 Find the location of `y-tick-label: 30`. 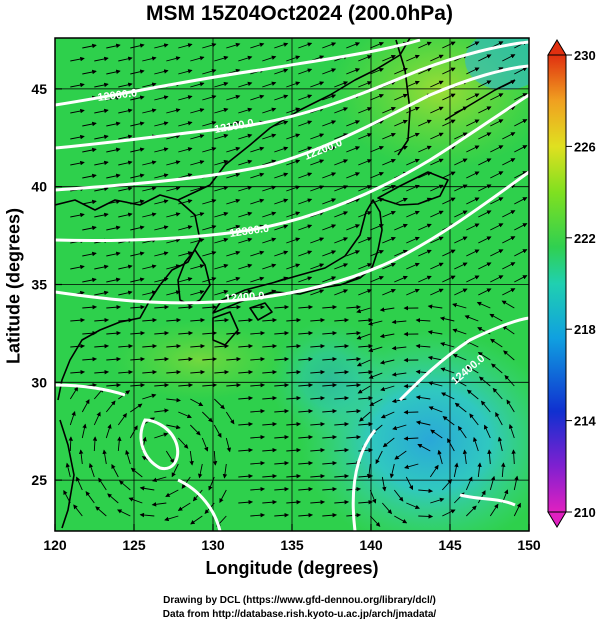

y-tick-label: 30 is located at coordinates (39, 382).